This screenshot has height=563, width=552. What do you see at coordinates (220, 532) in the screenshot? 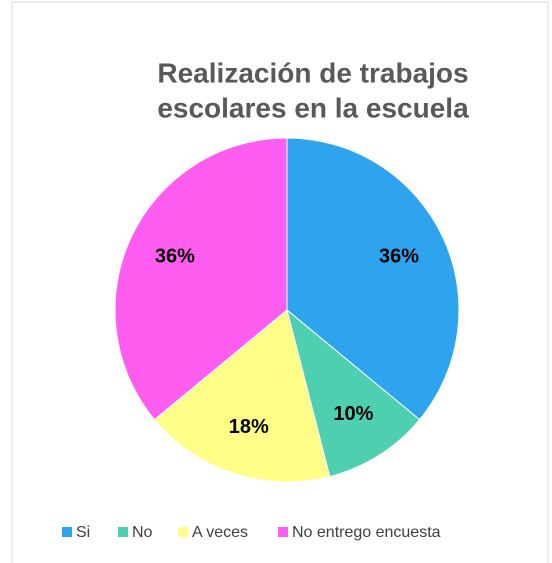
I see `legend-label: A veces` at bounding box center [220, 532].